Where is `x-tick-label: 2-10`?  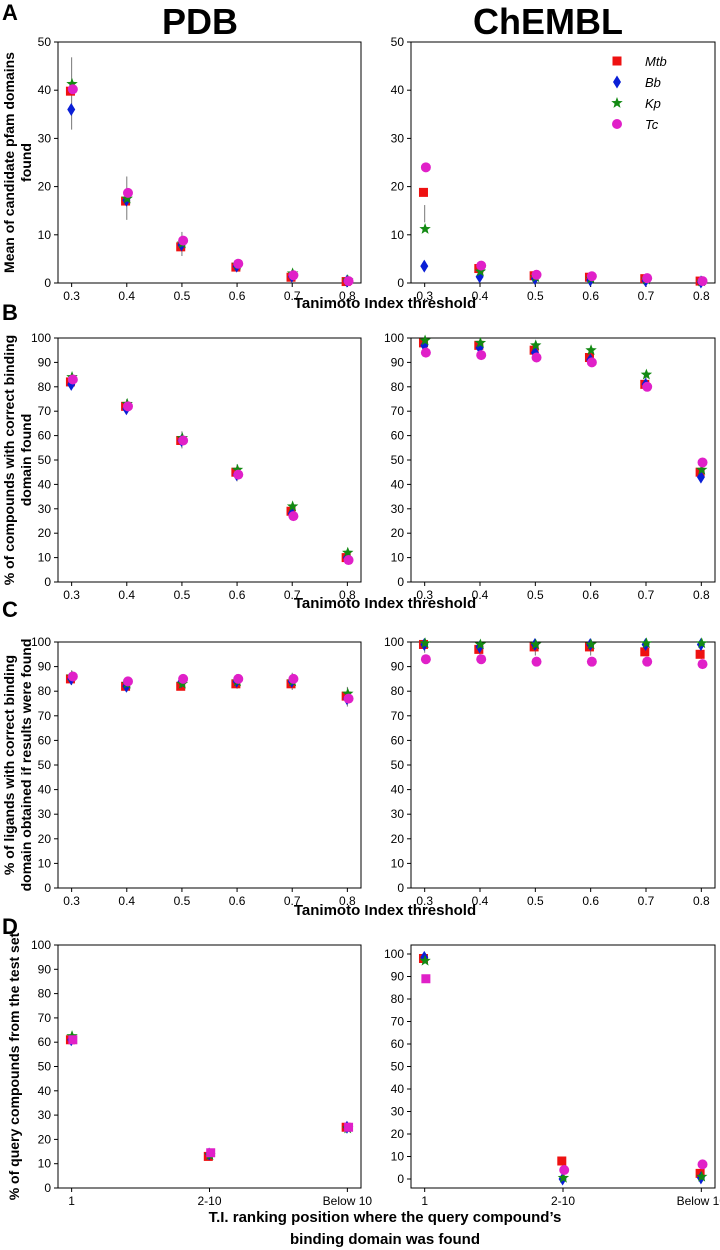
x-tick-label: 2-10 is located at coordinates (563, 1201).